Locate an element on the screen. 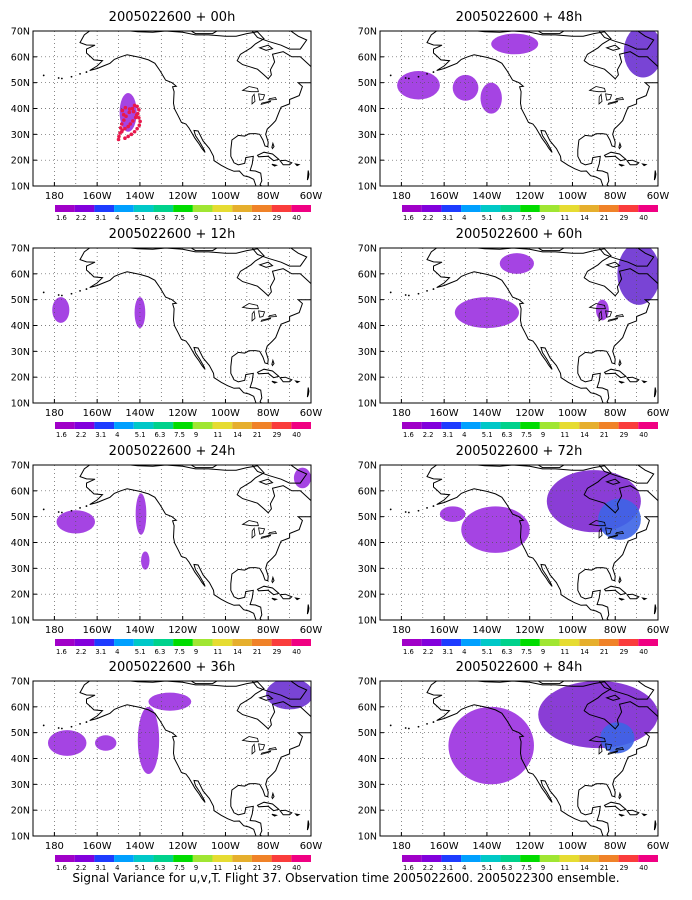 The image size is (692, 900). lon-tick-label: 80W is located at coordinates (268, 196).